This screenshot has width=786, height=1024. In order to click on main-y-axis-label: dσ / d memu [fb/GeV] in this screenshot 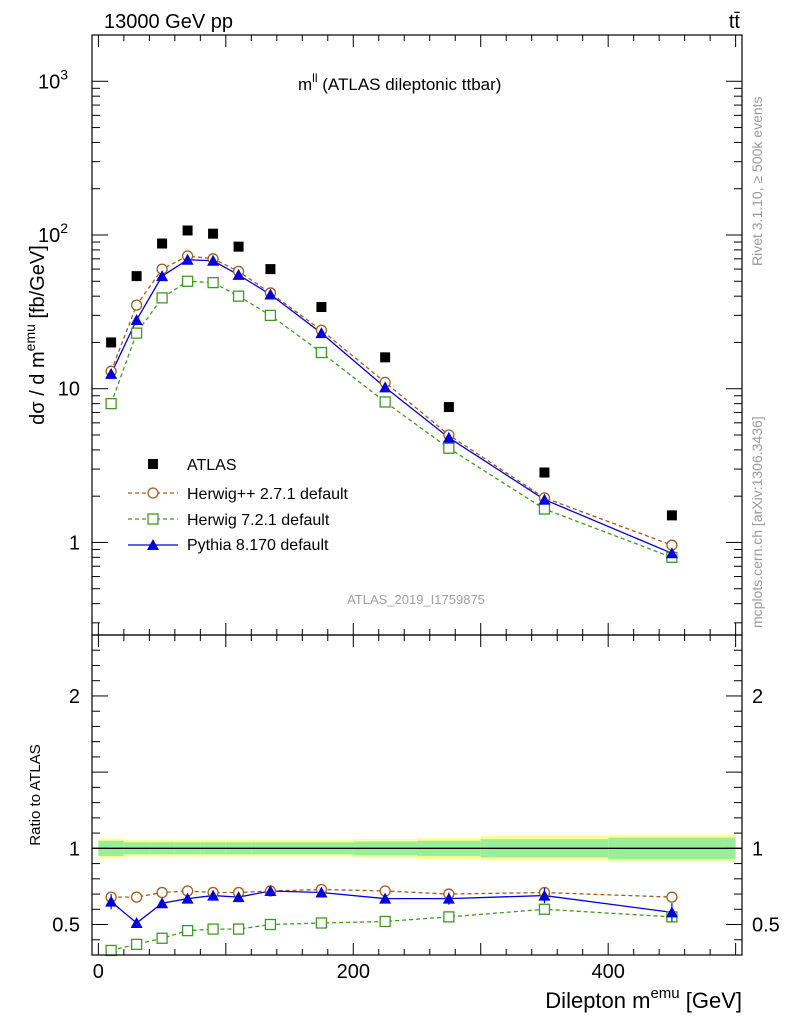, I will do `click(35, 335)`.